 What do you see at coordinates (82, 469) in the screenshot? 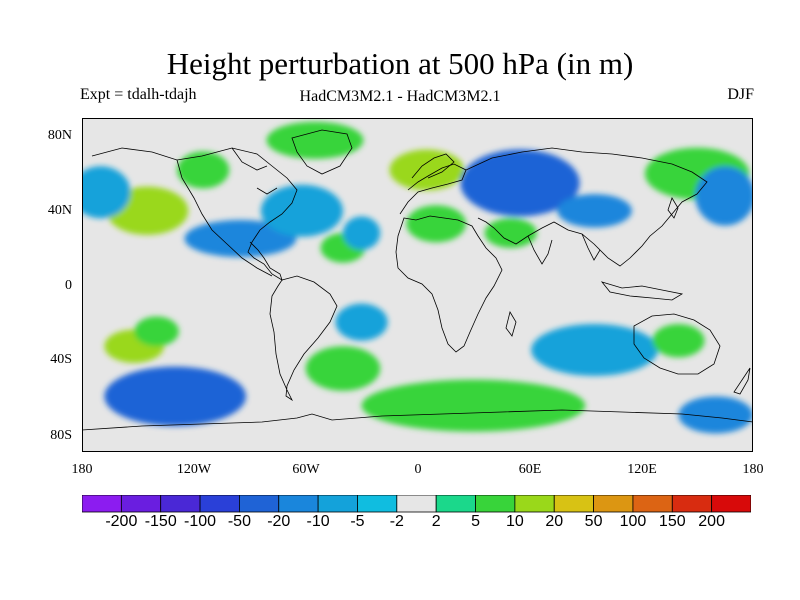
I see `lon-label-180w: 180` at bounding box center [82, 469].